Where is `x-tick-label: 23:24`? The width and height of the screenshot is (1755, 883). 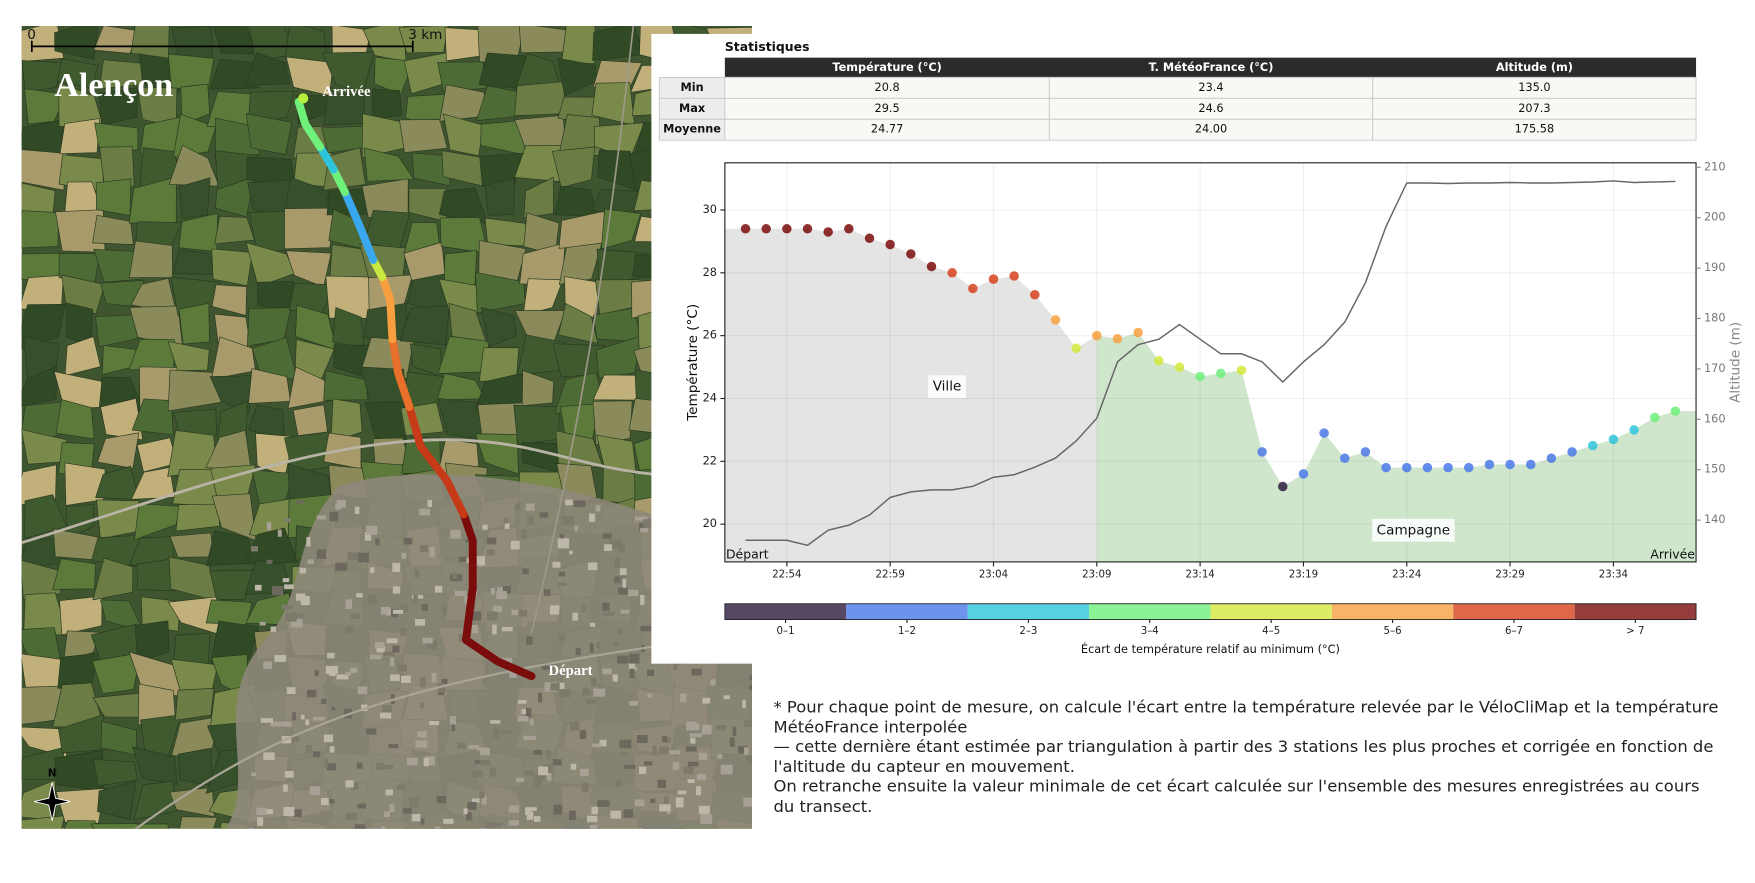
x-tick-label: 23:24 is located at coordinates (1406, 574).